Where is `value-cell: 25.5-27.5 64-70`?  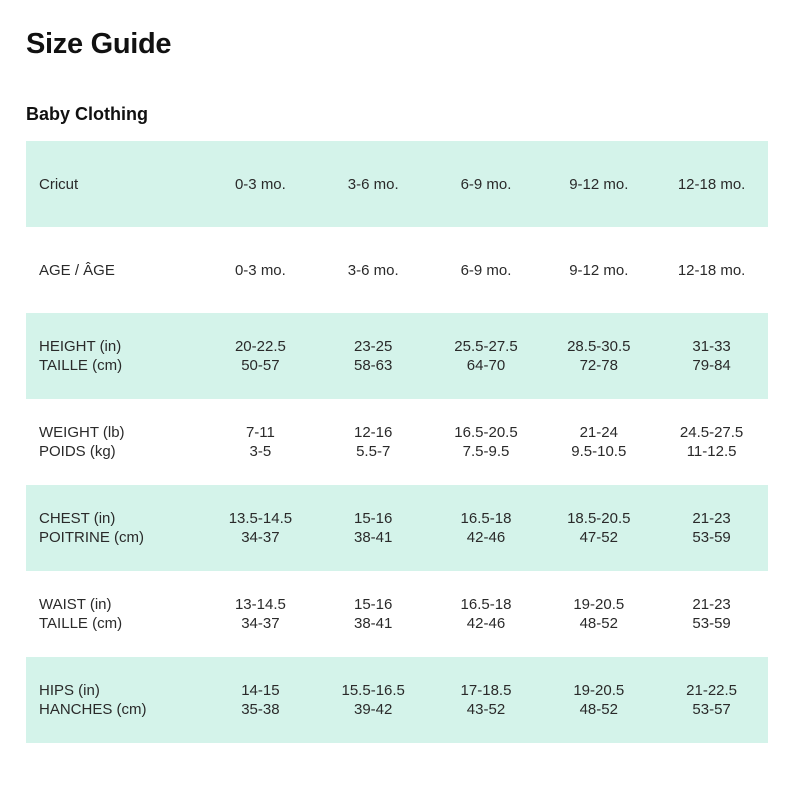
value-cell: 25.5-27.5 64-70 is located at coordinates (486, 356).